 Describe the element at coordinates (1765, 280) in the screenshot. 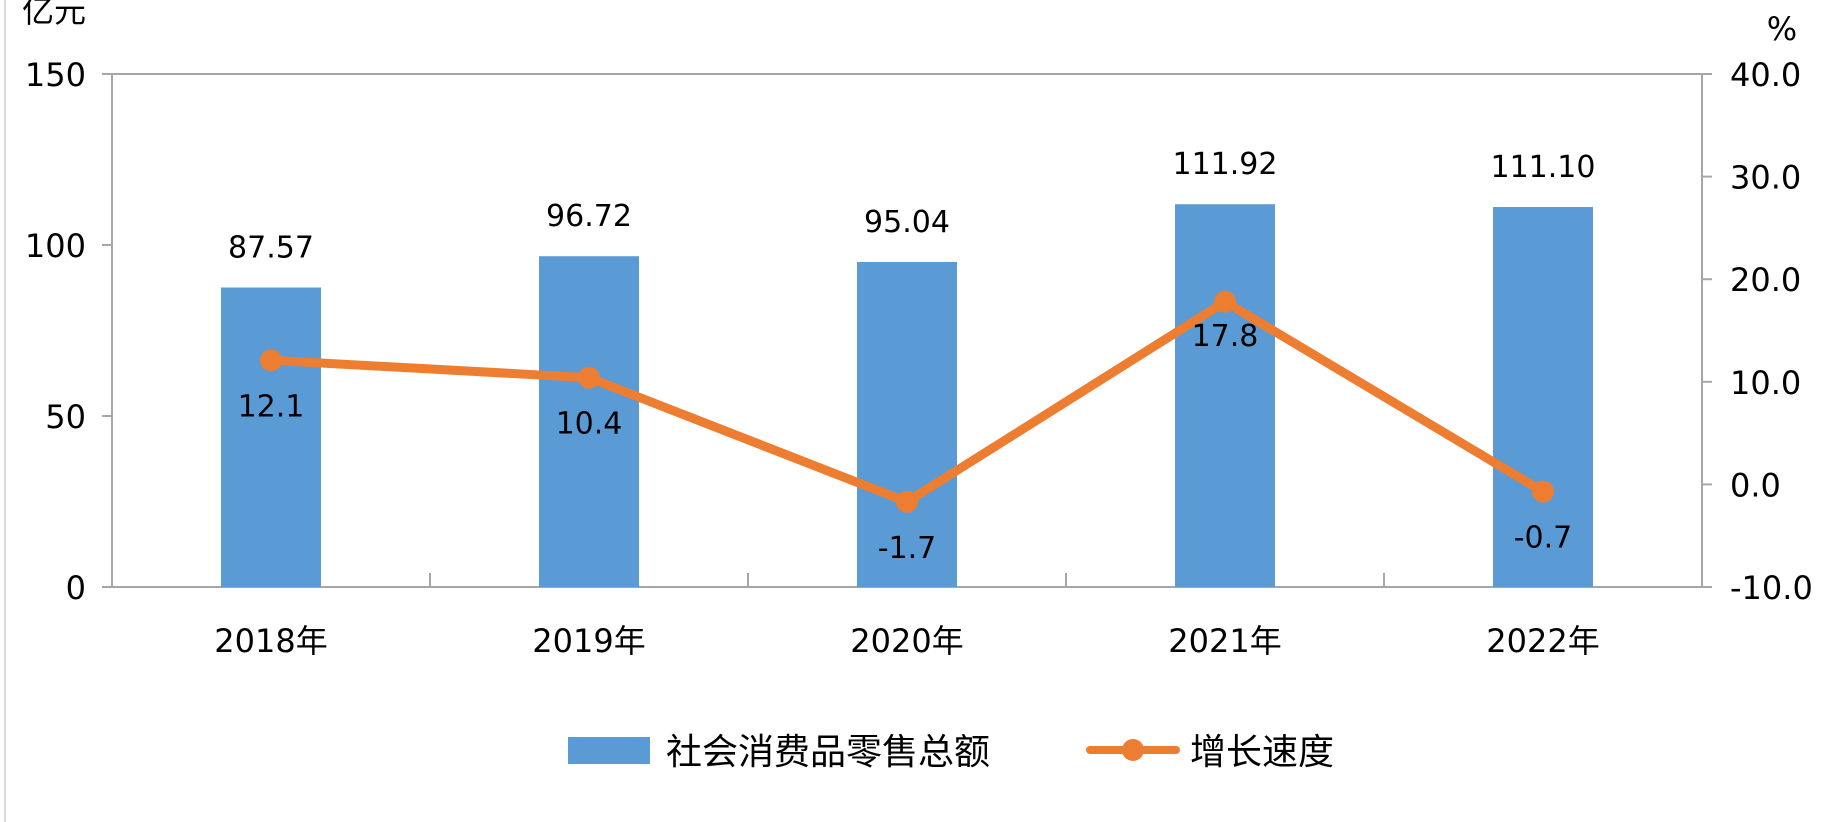

I see `right-y-tick-label: 20.0` at that location.